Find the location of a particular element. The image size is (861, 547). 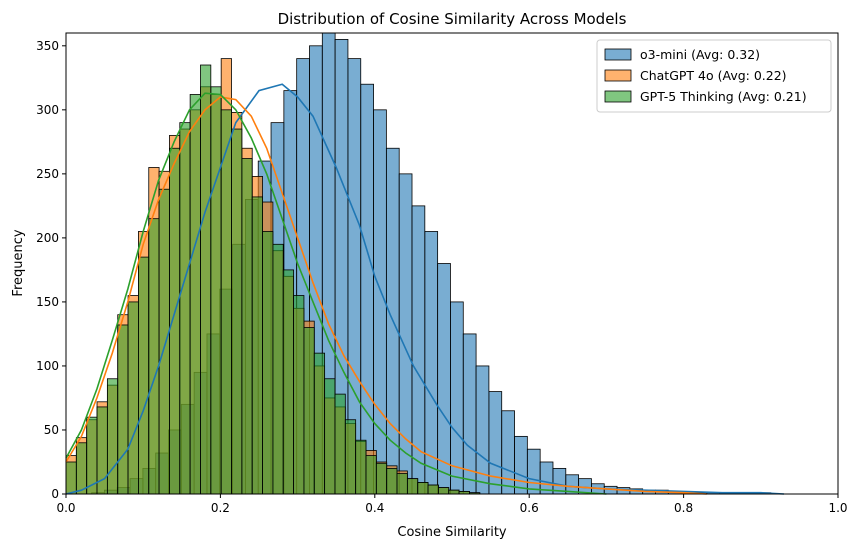

y-tick-label: 0 is located at coordinates (55, 494).